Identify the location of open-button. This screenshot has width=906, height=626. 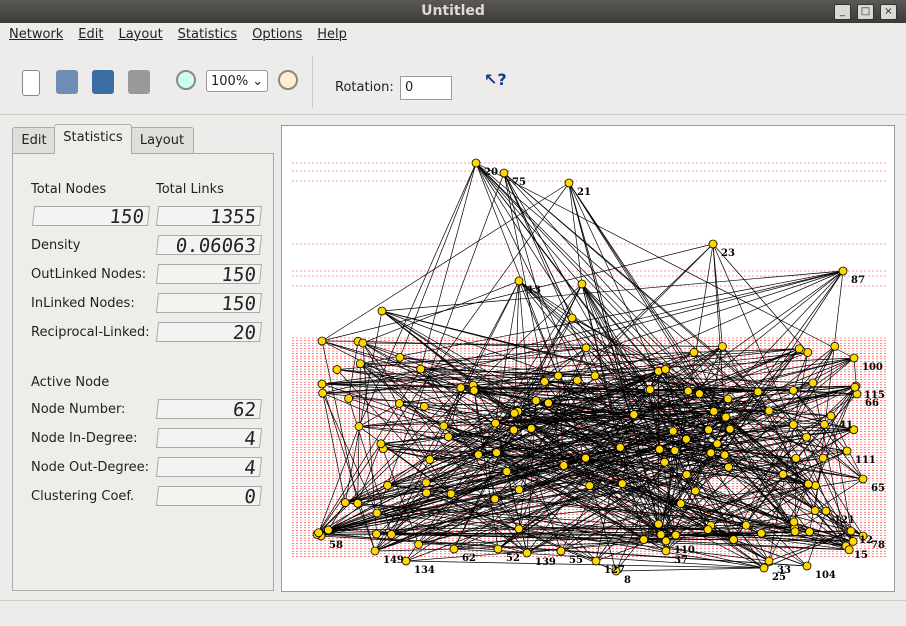
(67, 82).